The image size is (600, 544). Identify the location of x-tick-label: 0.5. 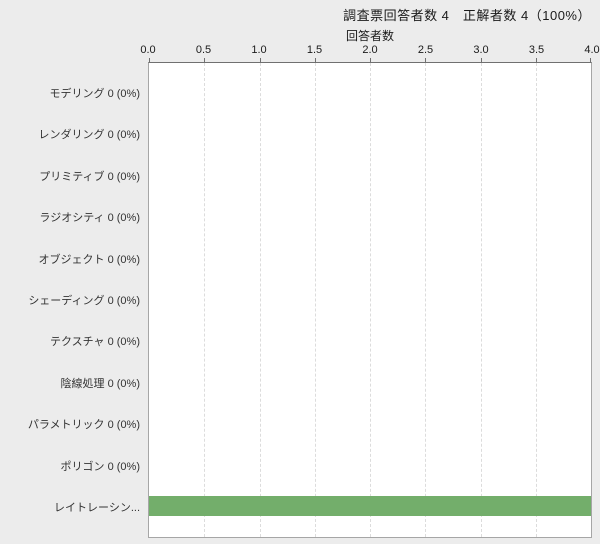
(203, 50).